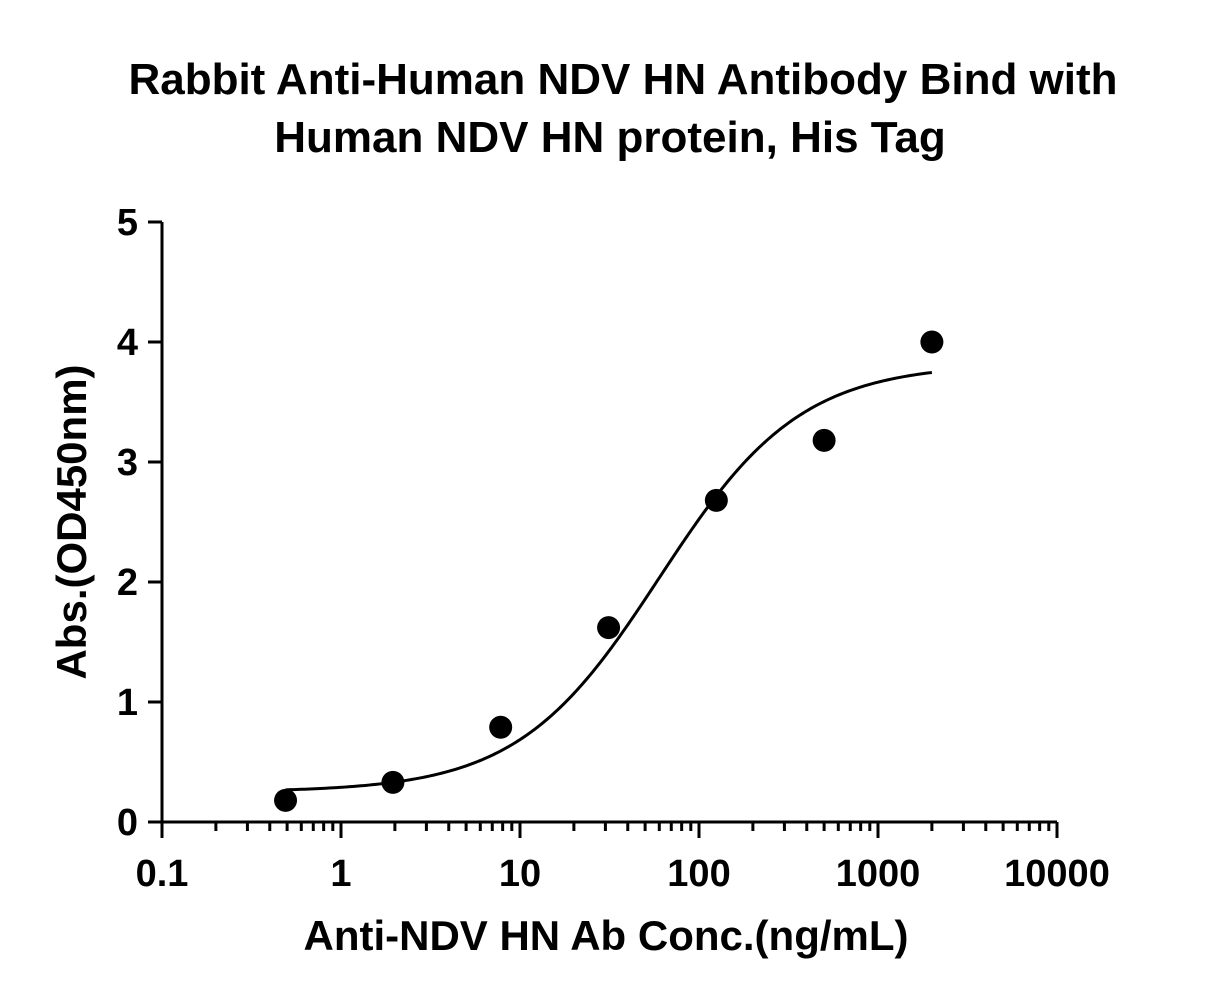  Describe the element at coordinates (127, 823) in the screenshot. I see `y-tick-label-0: 0` at that location.